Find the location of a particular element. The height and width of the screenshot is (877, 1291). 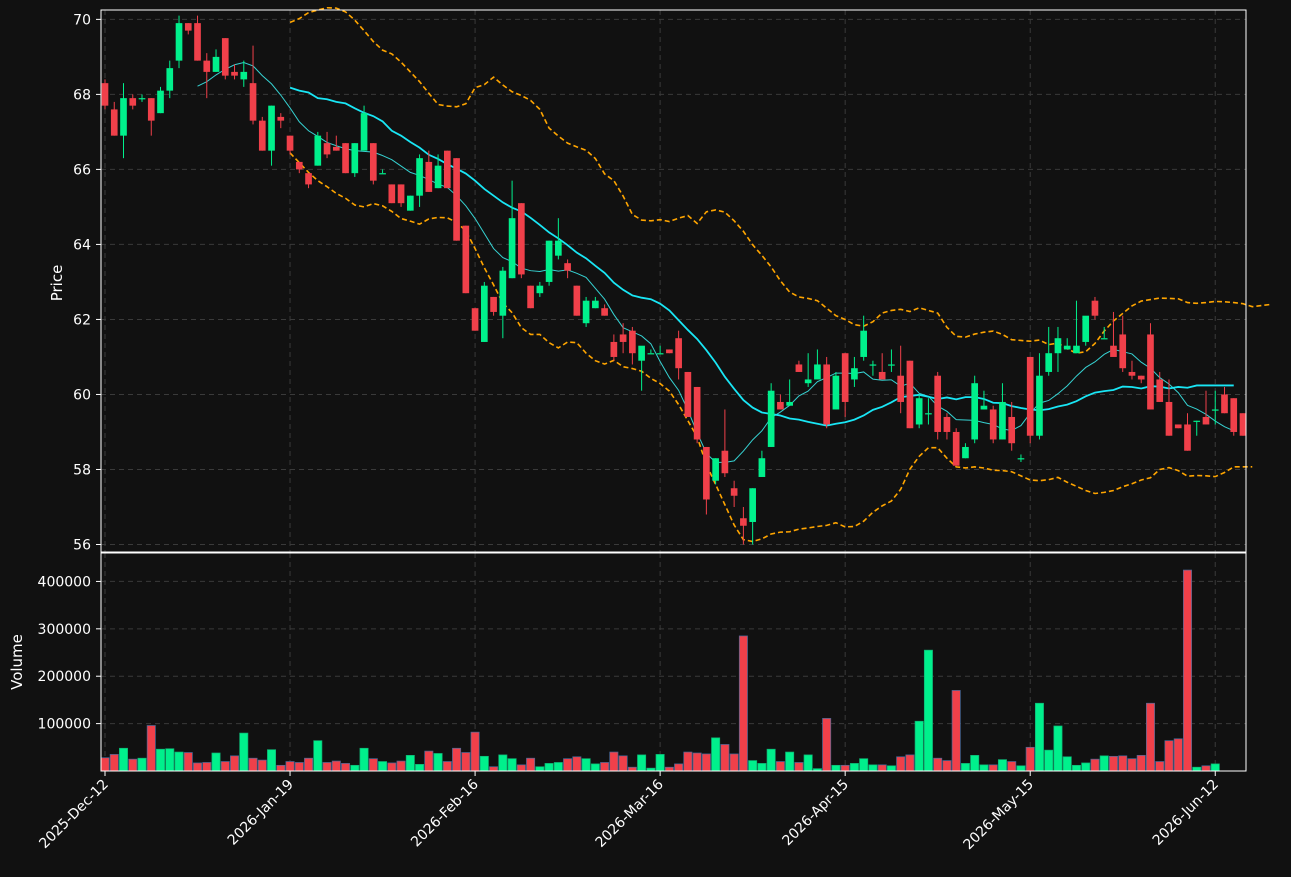

price-tick-label: 68 is located at coordinates (82, 95).